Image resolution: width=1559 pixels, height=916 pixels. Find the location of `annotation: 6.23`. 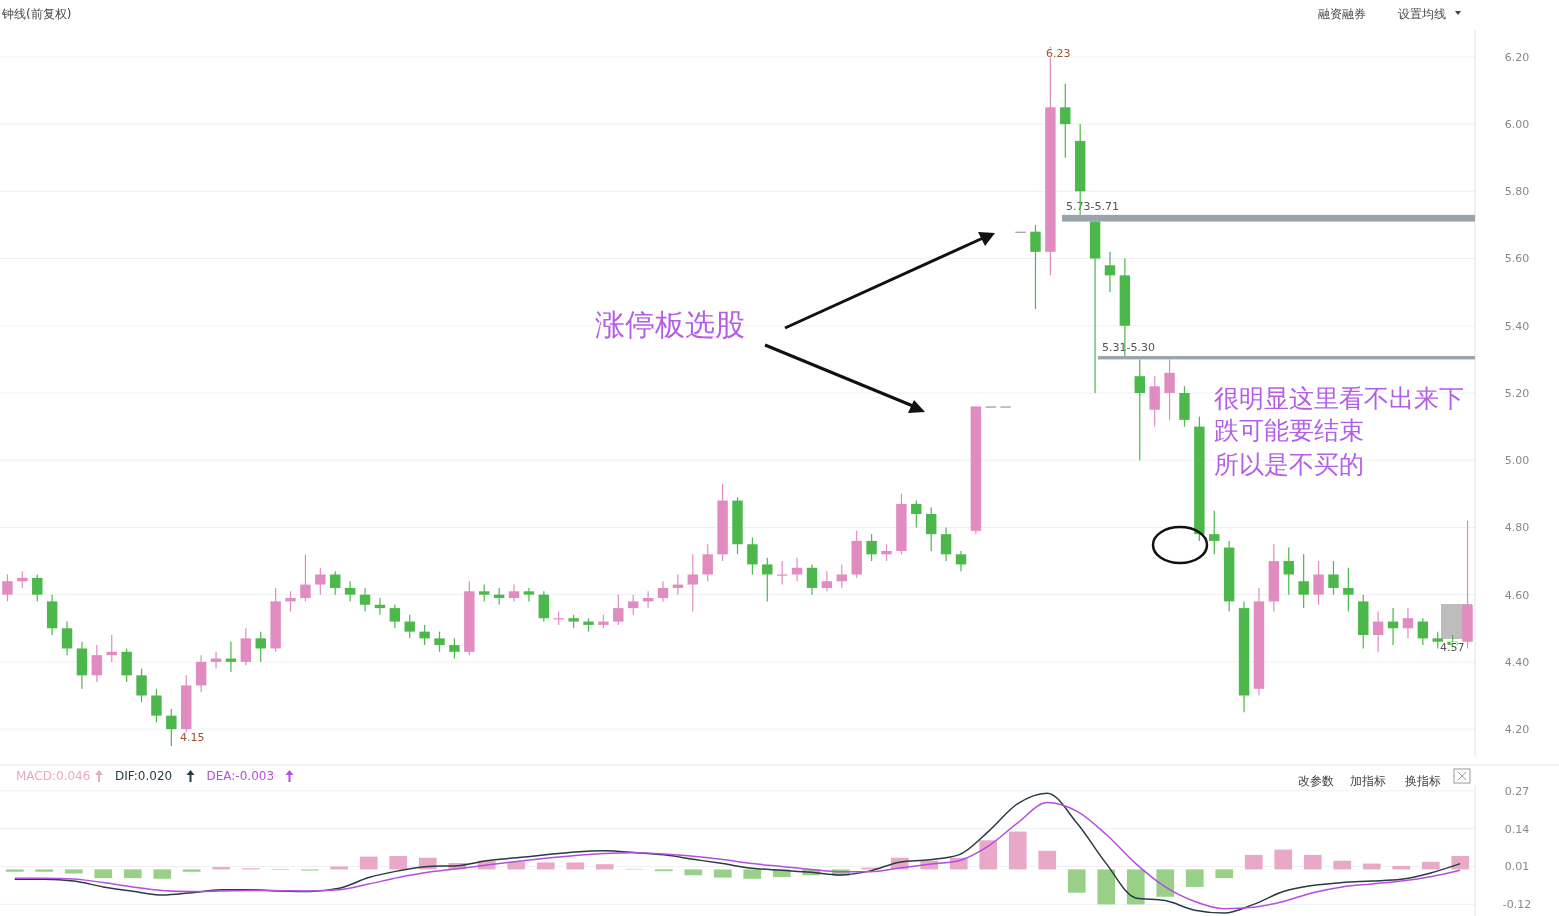

annotation: 6.23 is located at coordinates (1058, 53).